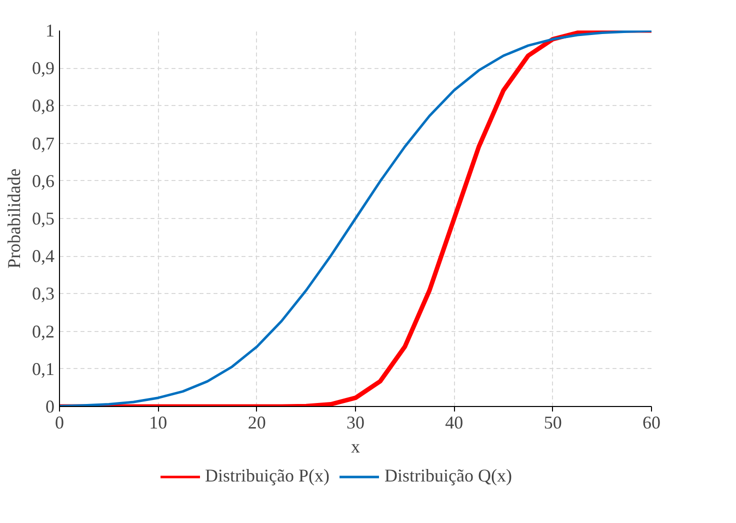 The width and height of the screenshot is (736, 523). Describe the element at coordinates (257, 422) in the screenshot. I see `x-tick-label: 20` at that location.